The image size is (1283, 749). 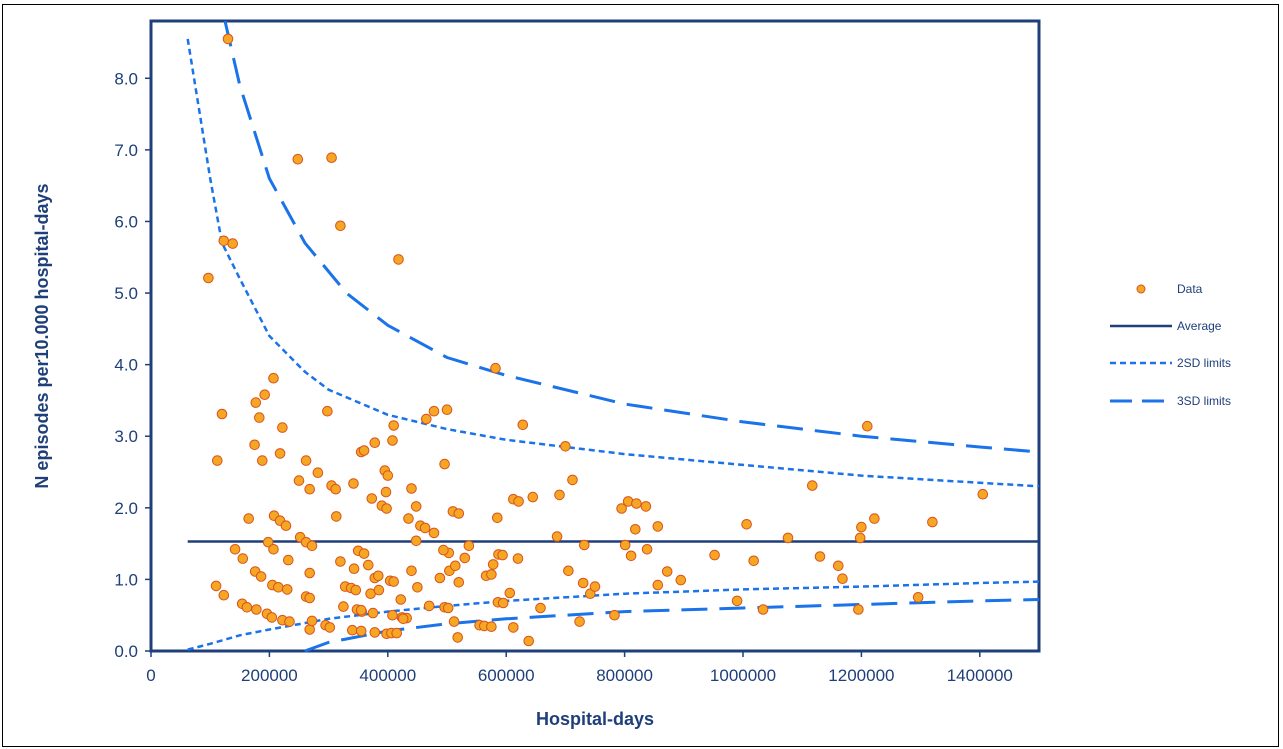 What do you see at coordinates (126, 150) in the screenshot?
I see `y-tick-label: 7.0` at bounding box center [126, 150].